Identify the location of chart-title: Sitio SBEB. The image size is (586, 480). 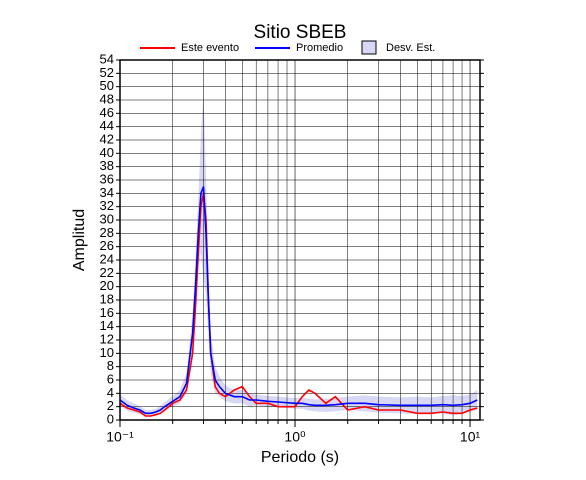
(300, 32).